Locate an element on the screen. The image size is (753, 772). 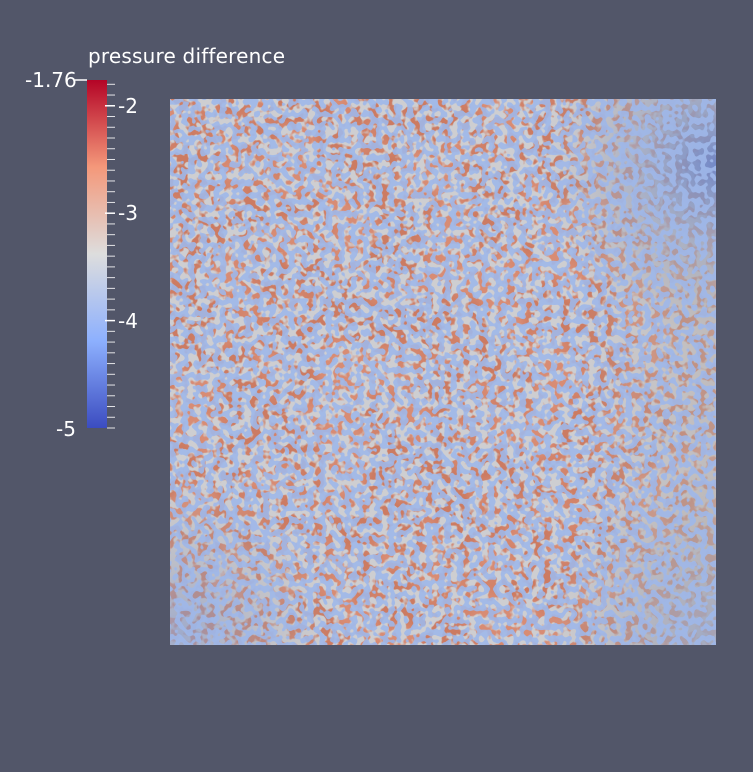
colorbar-tick-label: -3 is located at coordinates (128, 213).